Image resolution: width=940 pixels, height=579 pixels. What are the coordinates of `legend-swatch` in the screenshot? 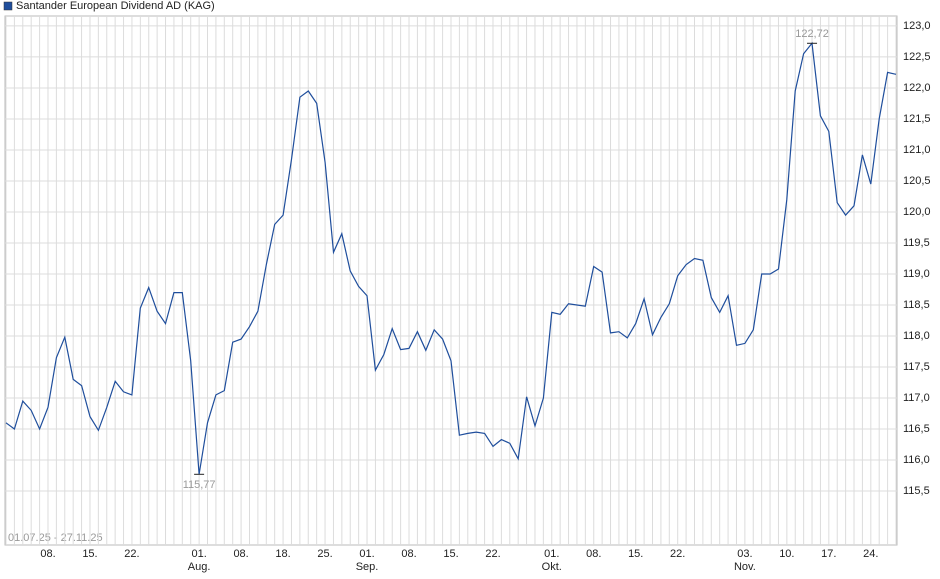 It's located at (8, 6).